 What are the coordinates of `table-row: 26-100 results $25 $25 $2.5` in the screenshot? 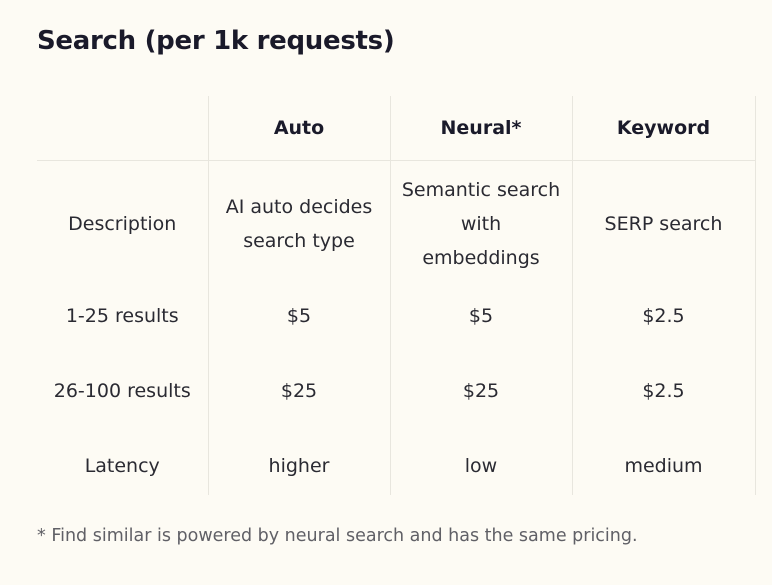 It's located at (396, 391).